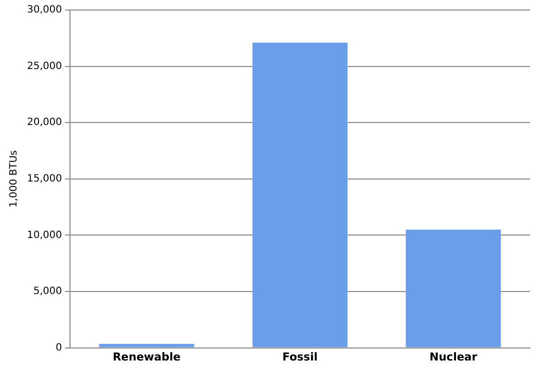  I want to click on y-axis-title: 1,000 BTUs, so click(14, 179).